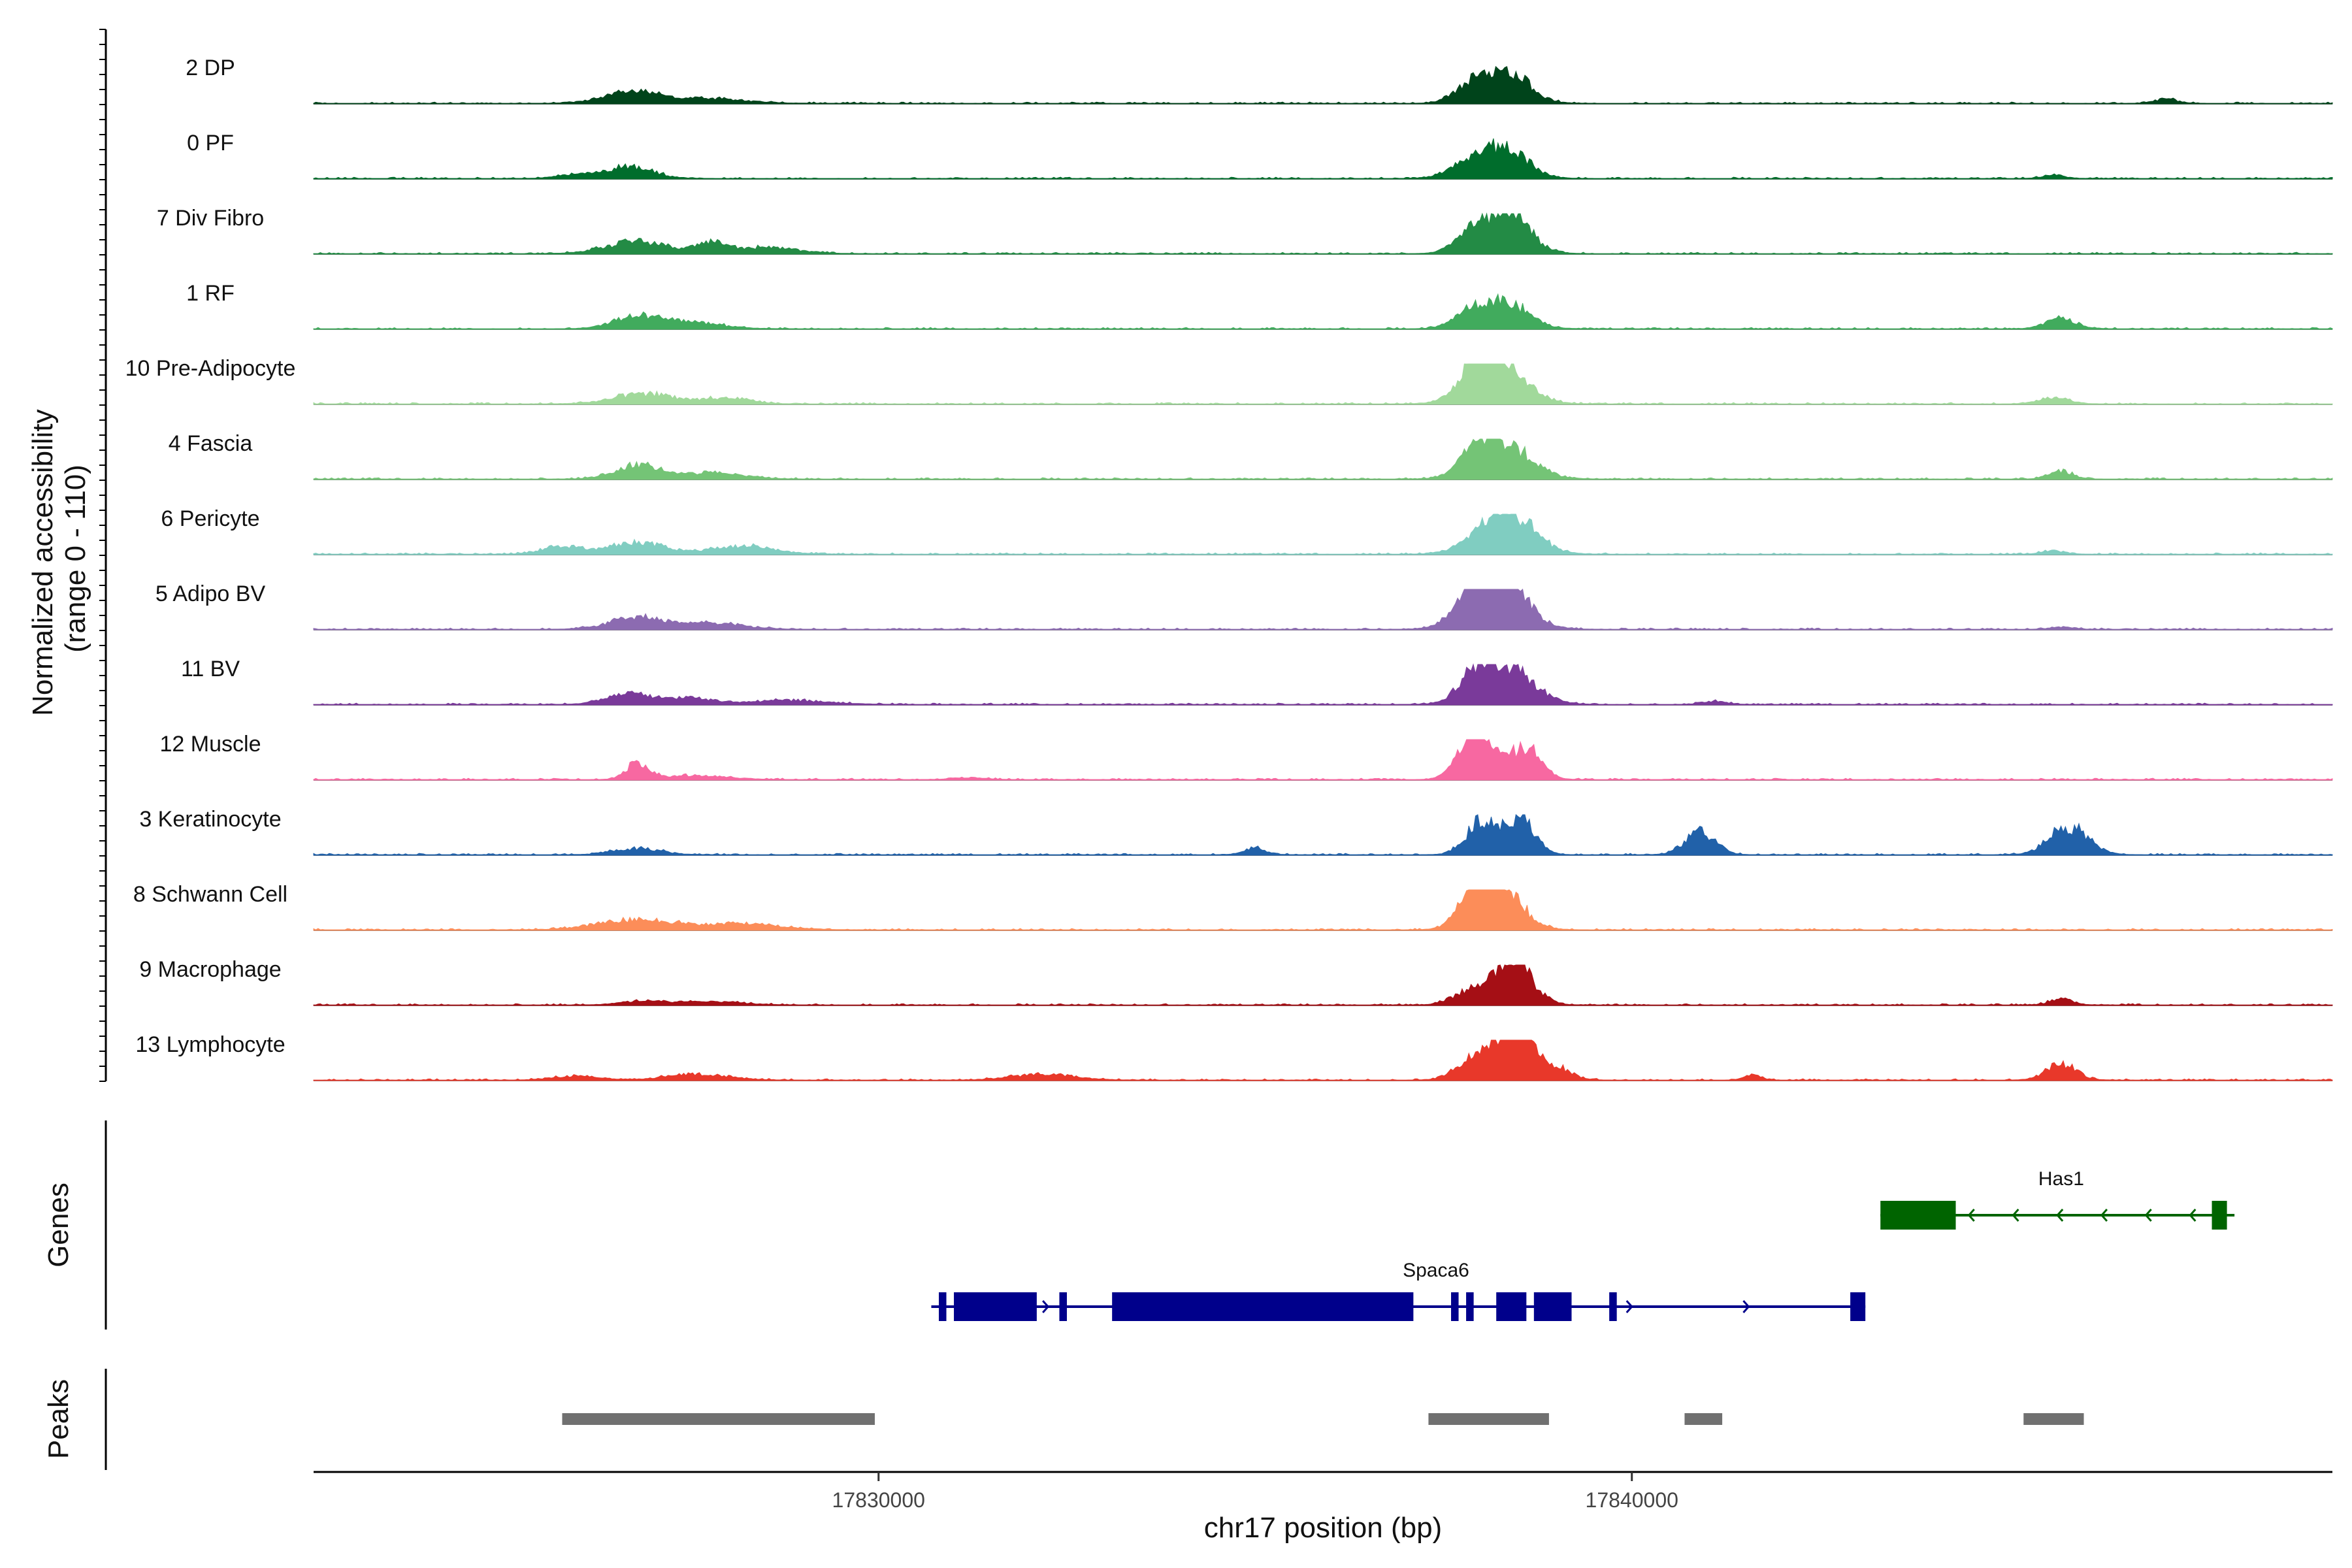 Image resolution: width=2352 pixels, height=1568 pixels. What do you see at coordinates (210, 68) in the screenshot?
I see `coverage-track-label: 2 DP` at bounding box center [210, 68].